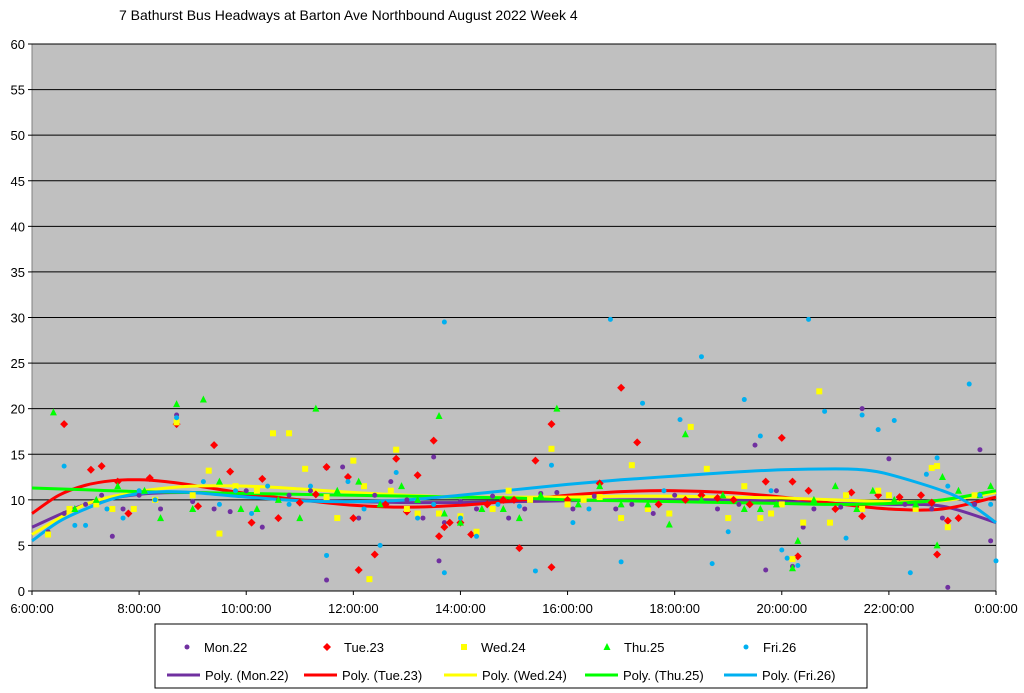 Image resolution: width=1024 pixels, height=693 pixels. What do you see at coordinates (567, 608) in the screenshot?
I see `x-tick-label: 16:00:00` at bounding box center [567, 608].